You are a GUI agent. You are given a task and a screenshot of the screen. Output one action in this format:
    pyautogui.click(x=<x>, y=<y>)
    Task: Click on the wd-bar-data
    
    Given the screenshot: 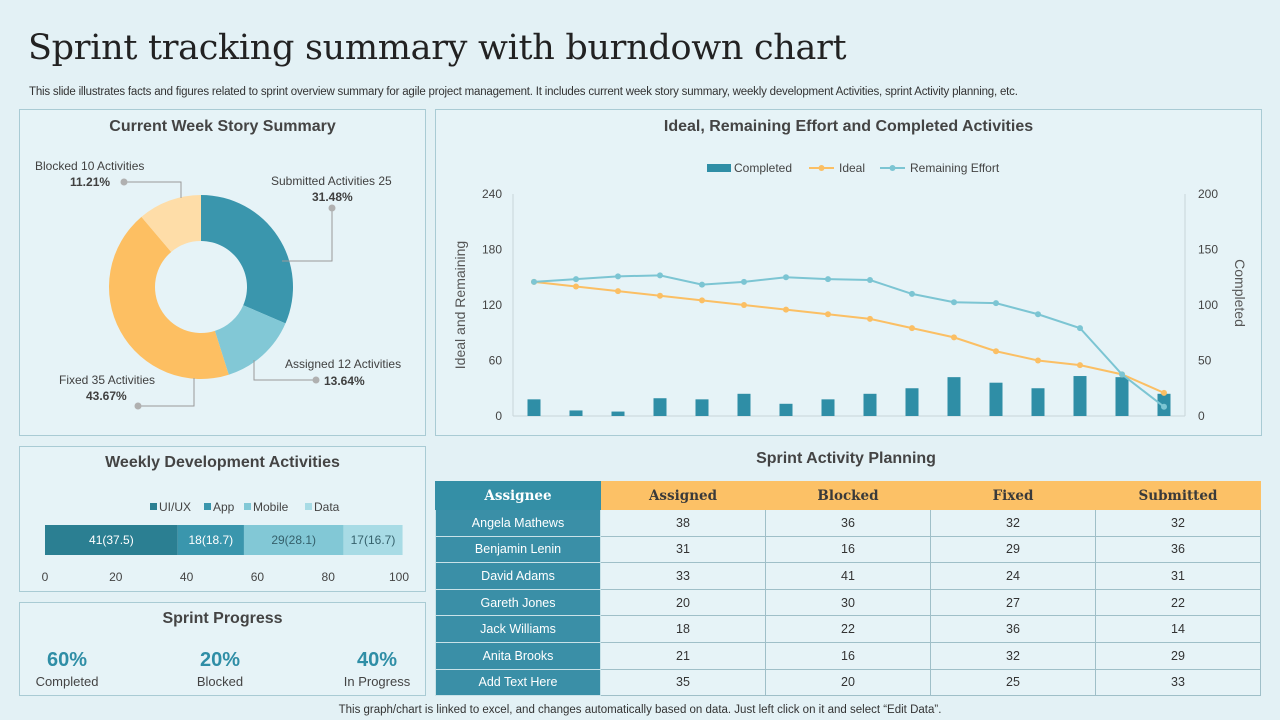 What is the action you would take?
    pyautogui.click(x=373, y=540)
    